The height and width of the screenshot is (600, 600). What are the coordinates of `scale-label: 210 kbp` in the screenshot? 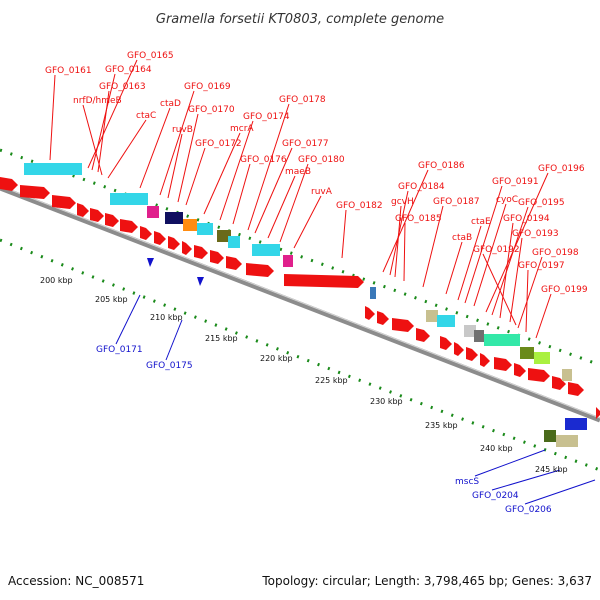 It's located at (166, 317).